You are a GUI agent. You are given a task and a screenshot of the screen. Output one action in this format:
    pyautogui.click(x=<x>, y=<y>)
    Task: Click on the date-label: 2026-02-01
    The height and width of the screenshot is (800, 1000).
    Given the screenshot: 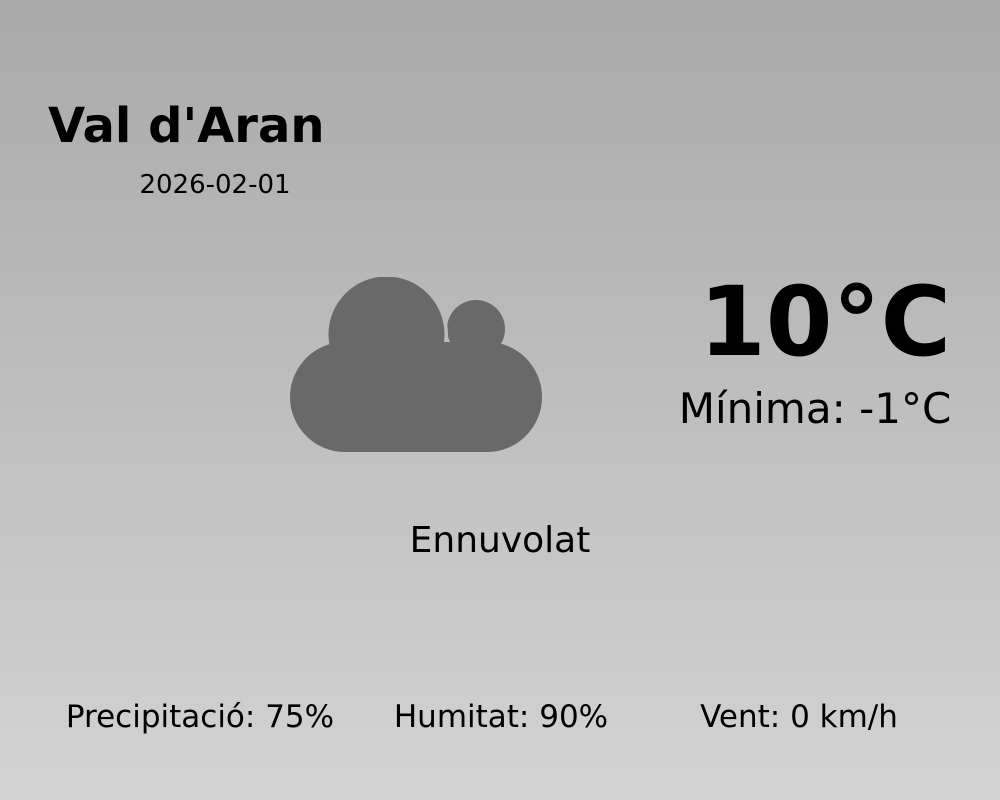 What is the action you would take?
    pyautogui.click(x=215, y=185)
    